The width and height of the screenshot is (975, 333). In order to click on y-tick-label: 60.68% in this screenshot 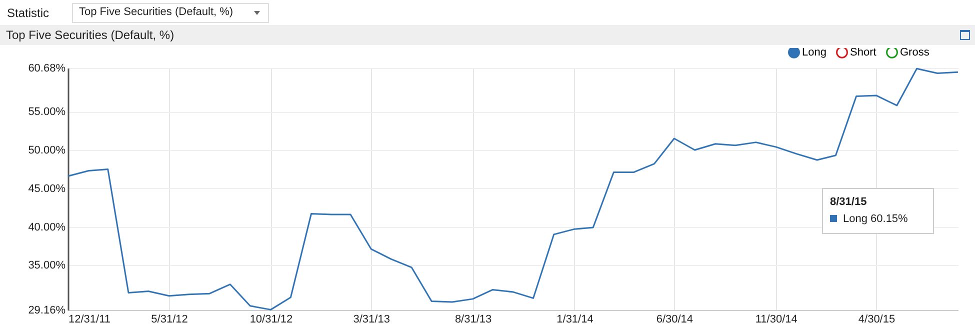, I will do `click(47, 68)`.